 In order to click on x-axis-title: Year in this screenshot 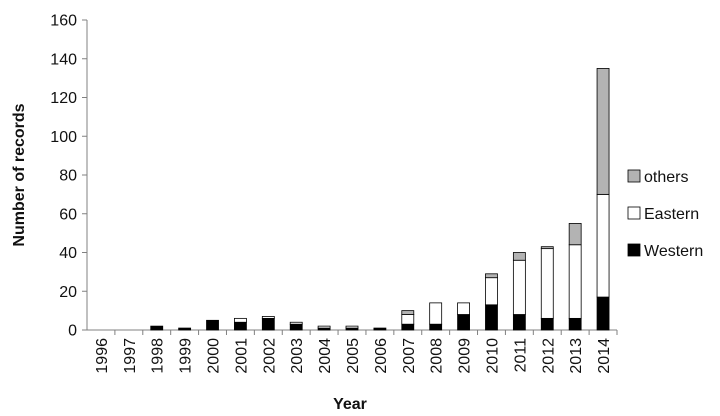, I will do `click(350, 404)`.